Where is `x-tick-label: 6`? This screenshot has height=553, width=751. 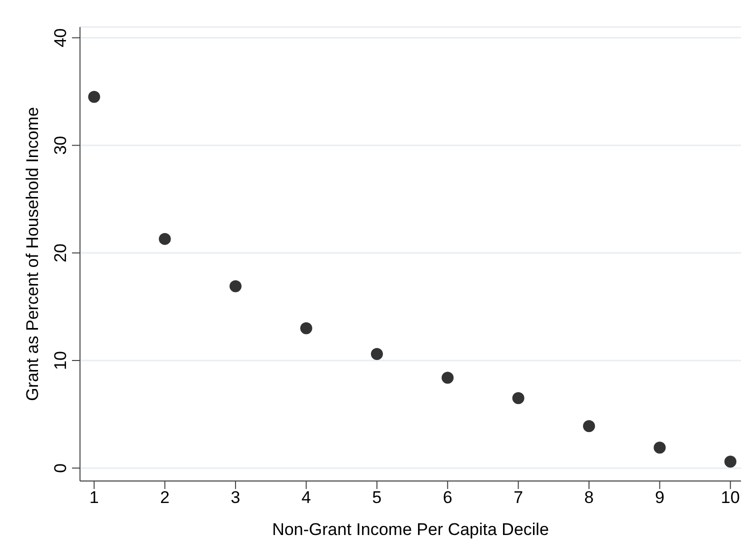
x-tick-label: 6 is located at coordinates (447, 498).